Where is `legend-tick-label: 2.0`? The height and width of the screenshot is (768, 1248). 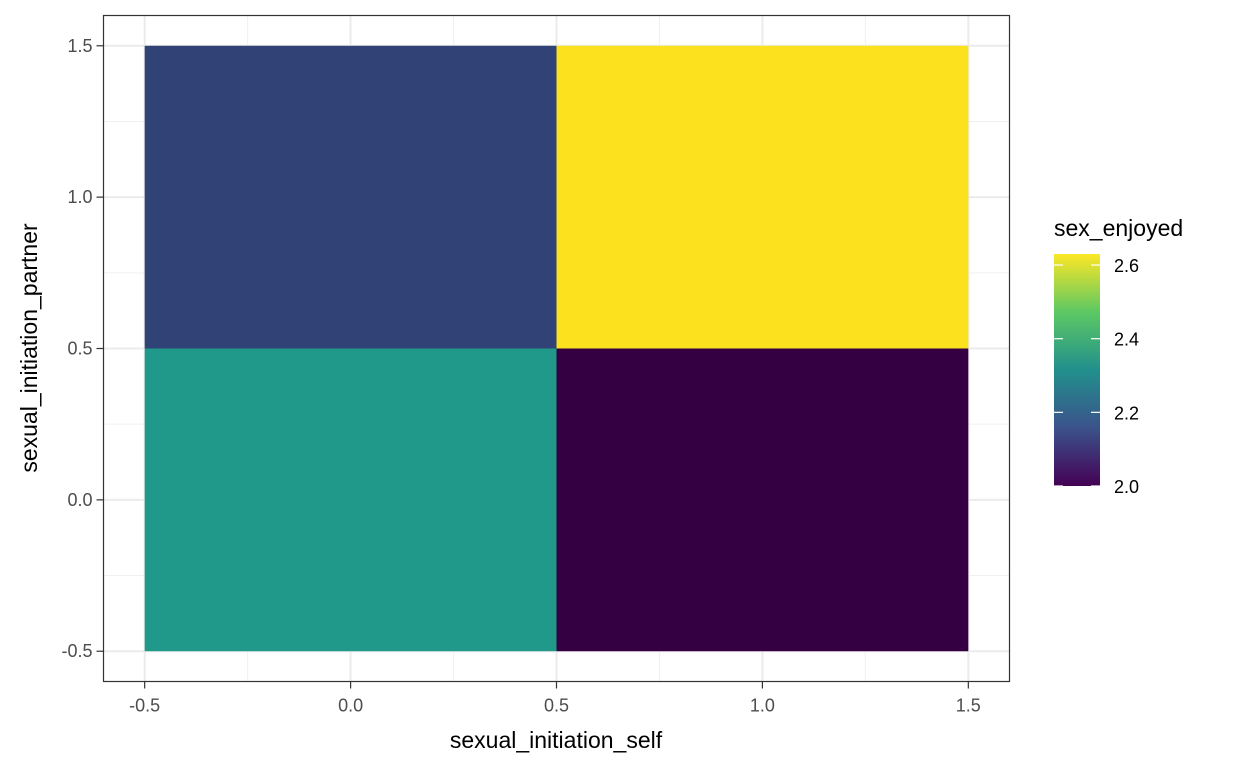 legend-tick-label: 2.0 is located at coordinates (1126, 487).